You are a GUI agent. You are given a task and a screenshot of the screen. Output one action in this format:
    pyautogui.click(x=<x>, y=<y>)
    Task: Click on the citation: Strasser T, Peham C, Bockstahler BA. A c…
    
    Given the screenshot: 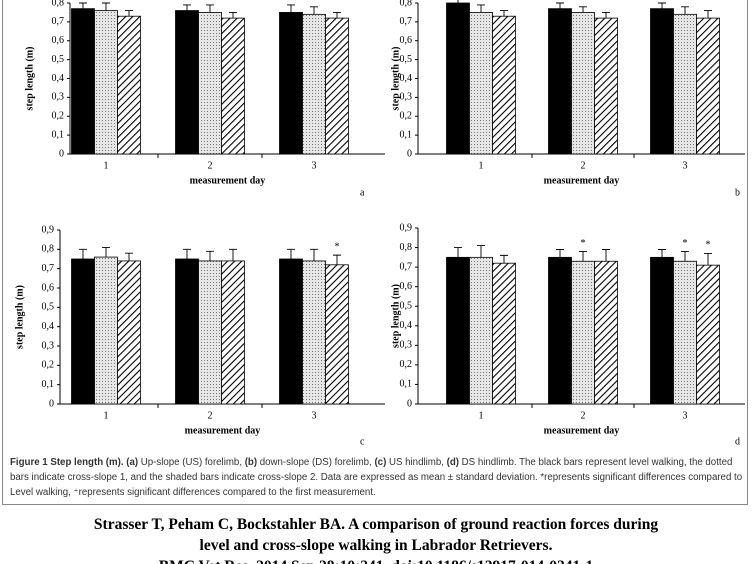 What is the action you would take?
    pyautogui.click(x=376, y=539)
    